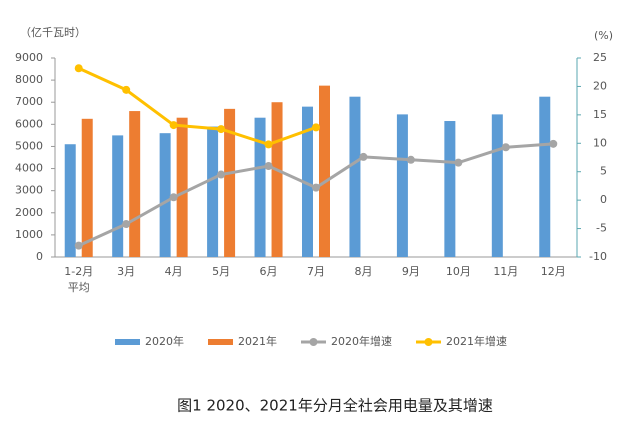 This screenshot has height=425, width=639. I want to click on x-tick-label-line: 5月, so click(221, 271).